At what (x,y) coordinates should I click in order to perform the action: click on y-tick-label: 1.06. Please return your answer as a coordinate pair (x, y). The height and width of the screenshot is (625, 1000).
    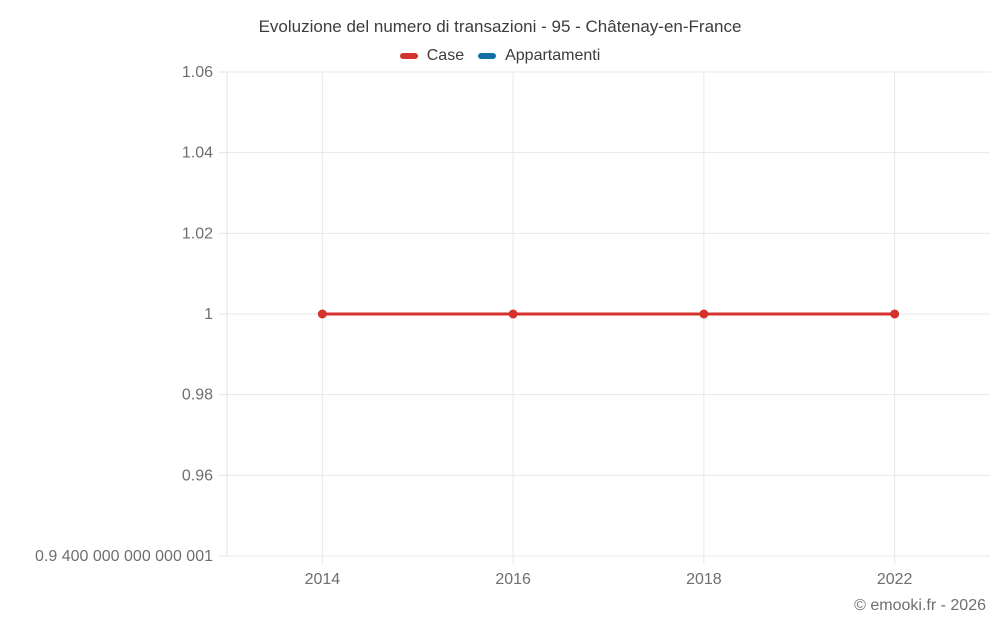
    Looking at the image, I should click on (197, 72).